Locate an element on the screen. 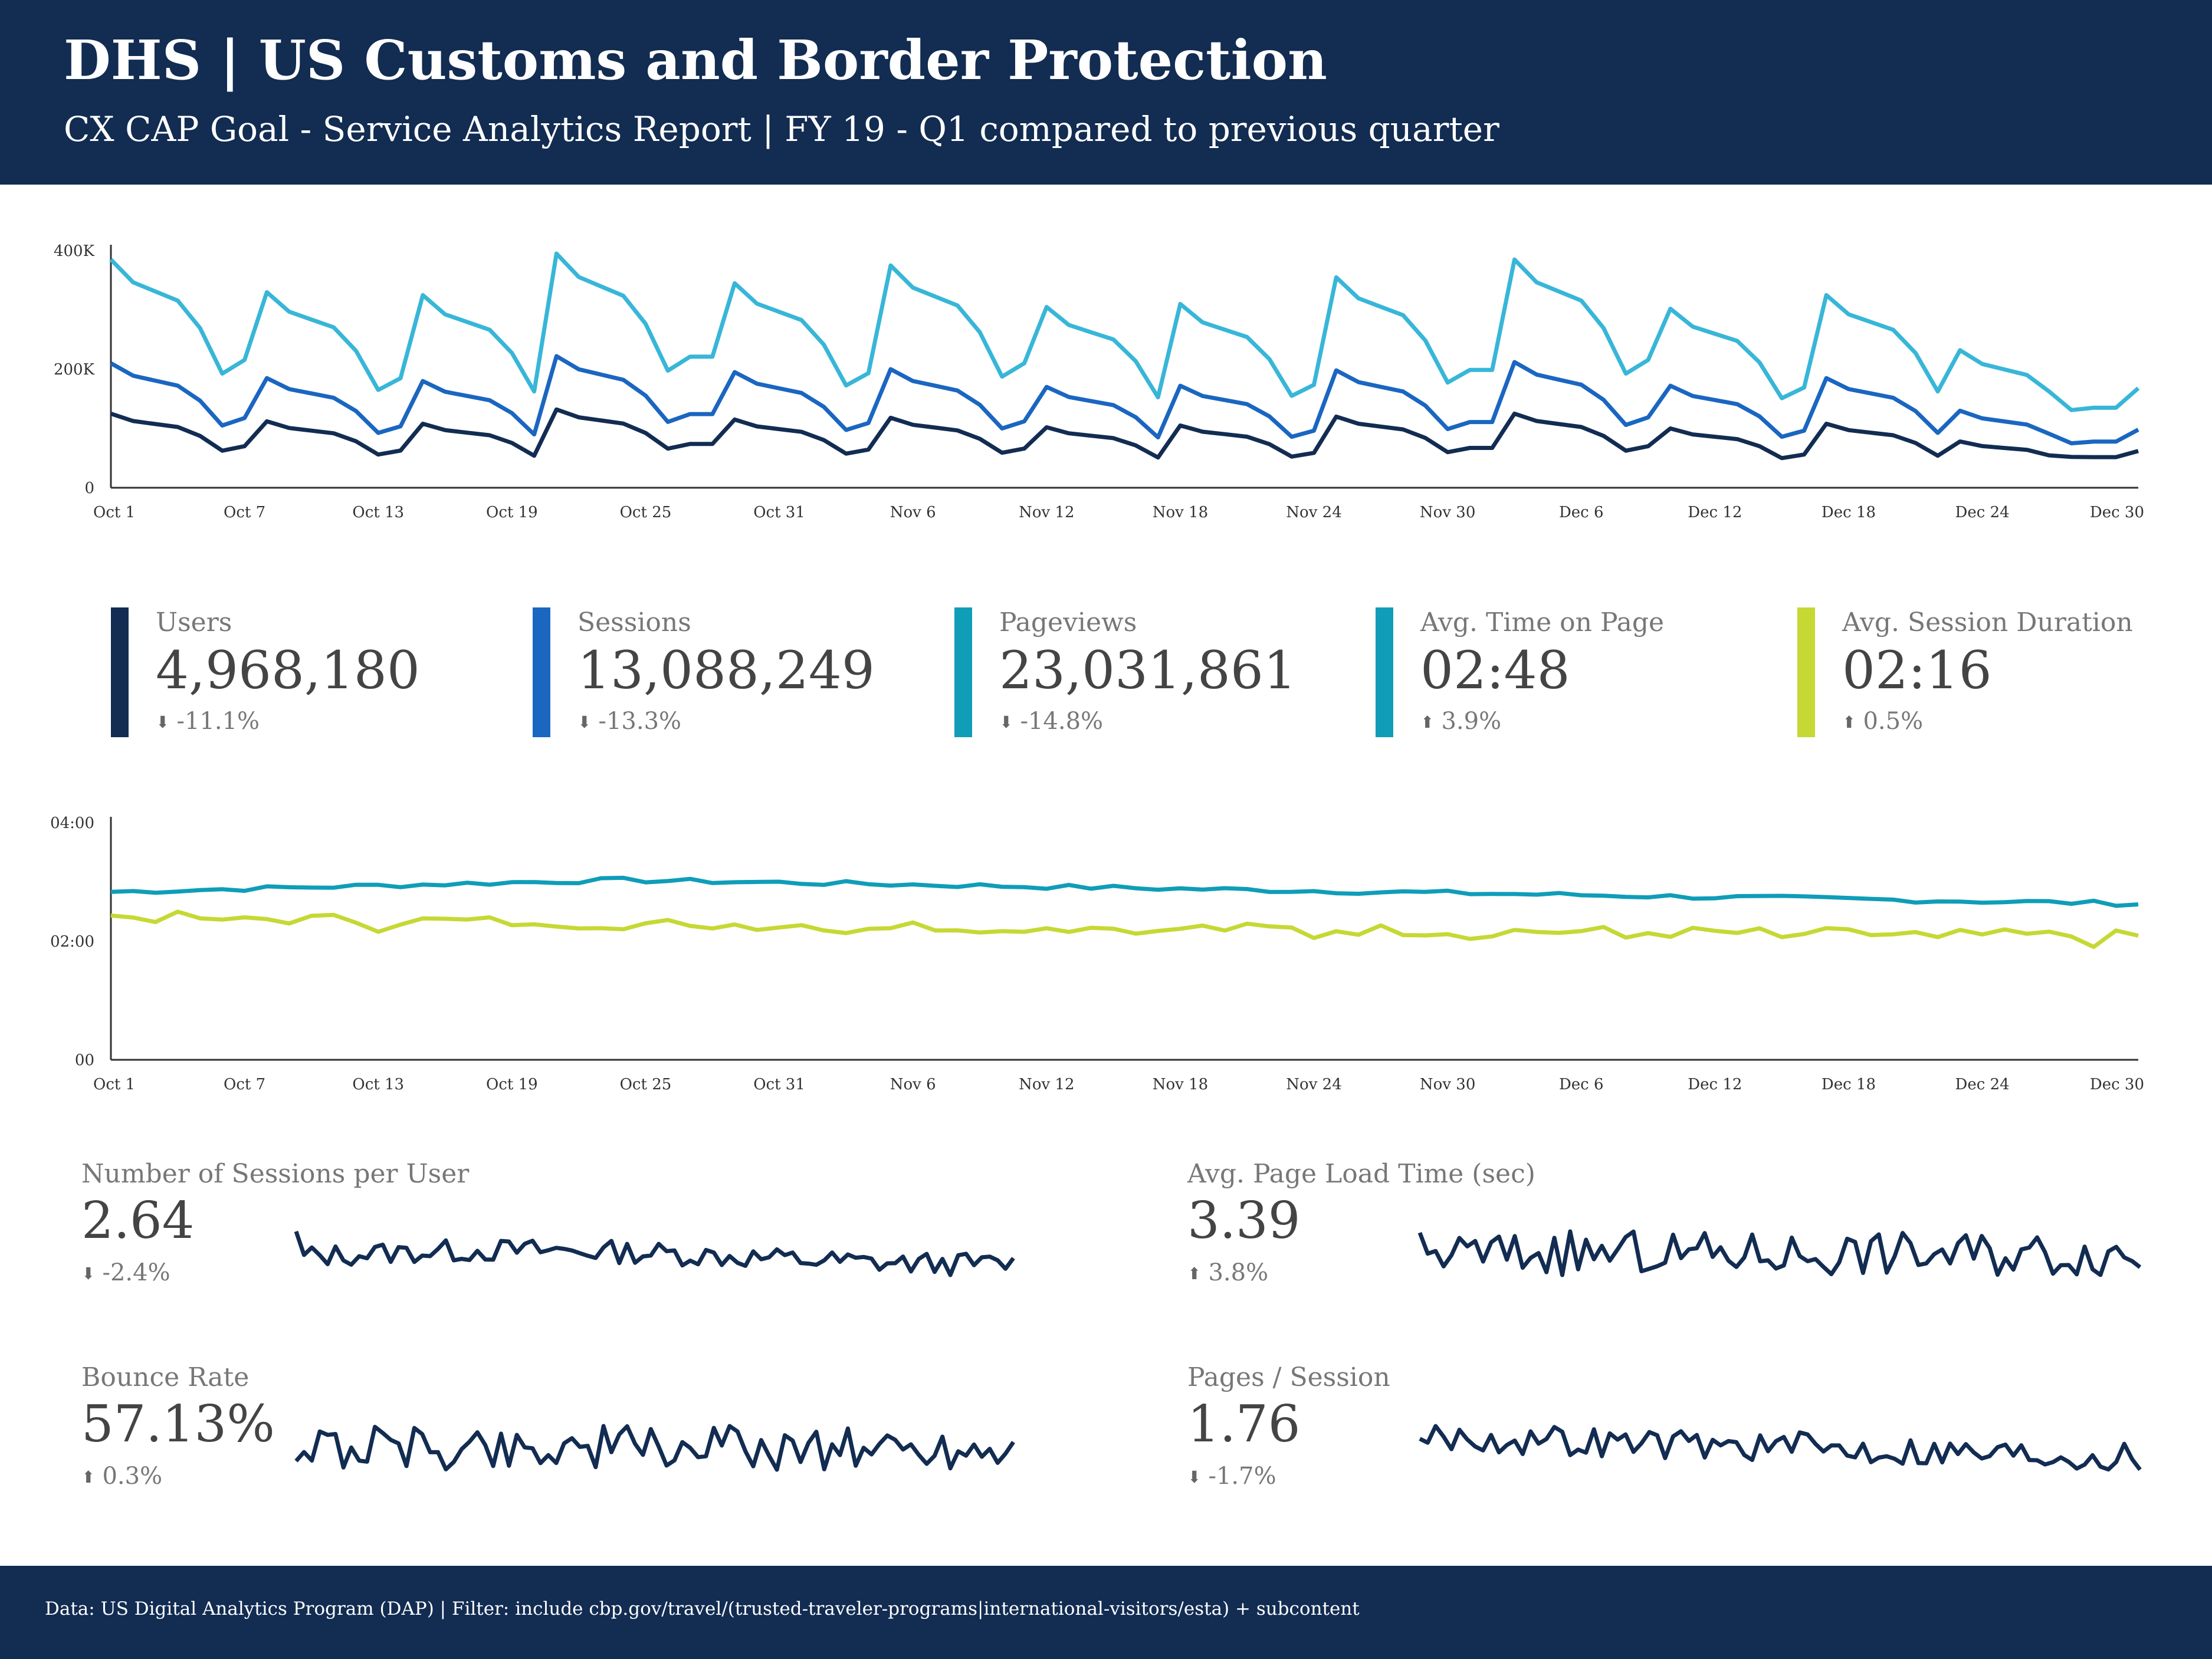  metric-label: Pages / Session is located at coordinates (1288, 1377).